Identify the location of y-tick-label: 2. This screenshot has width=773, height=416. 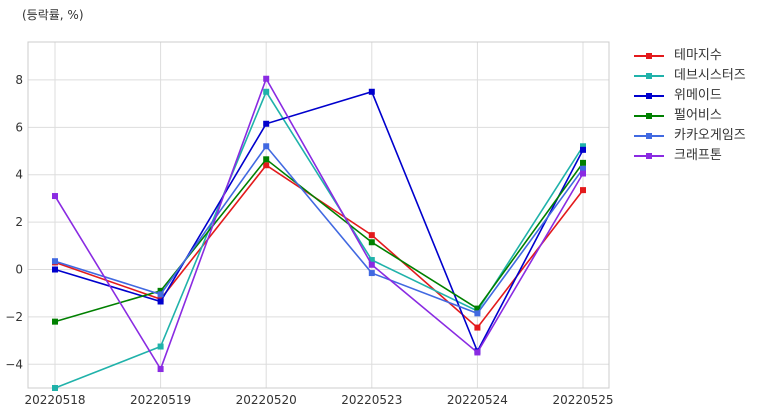
(19, 222).